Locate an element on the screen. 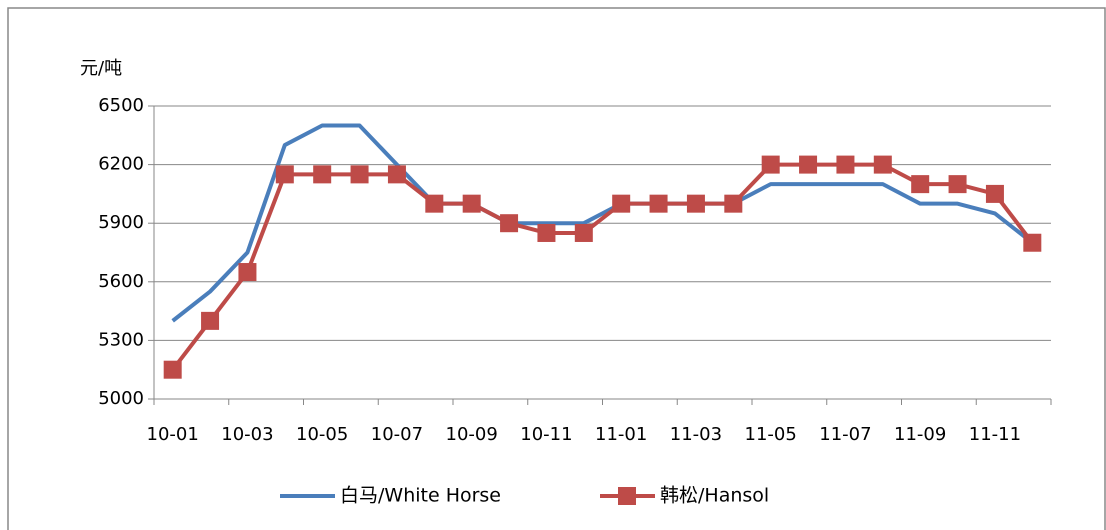 This screenshot has width=1106, height=530. x-tick-label: 11-01 is located at coordinates (621, 434).